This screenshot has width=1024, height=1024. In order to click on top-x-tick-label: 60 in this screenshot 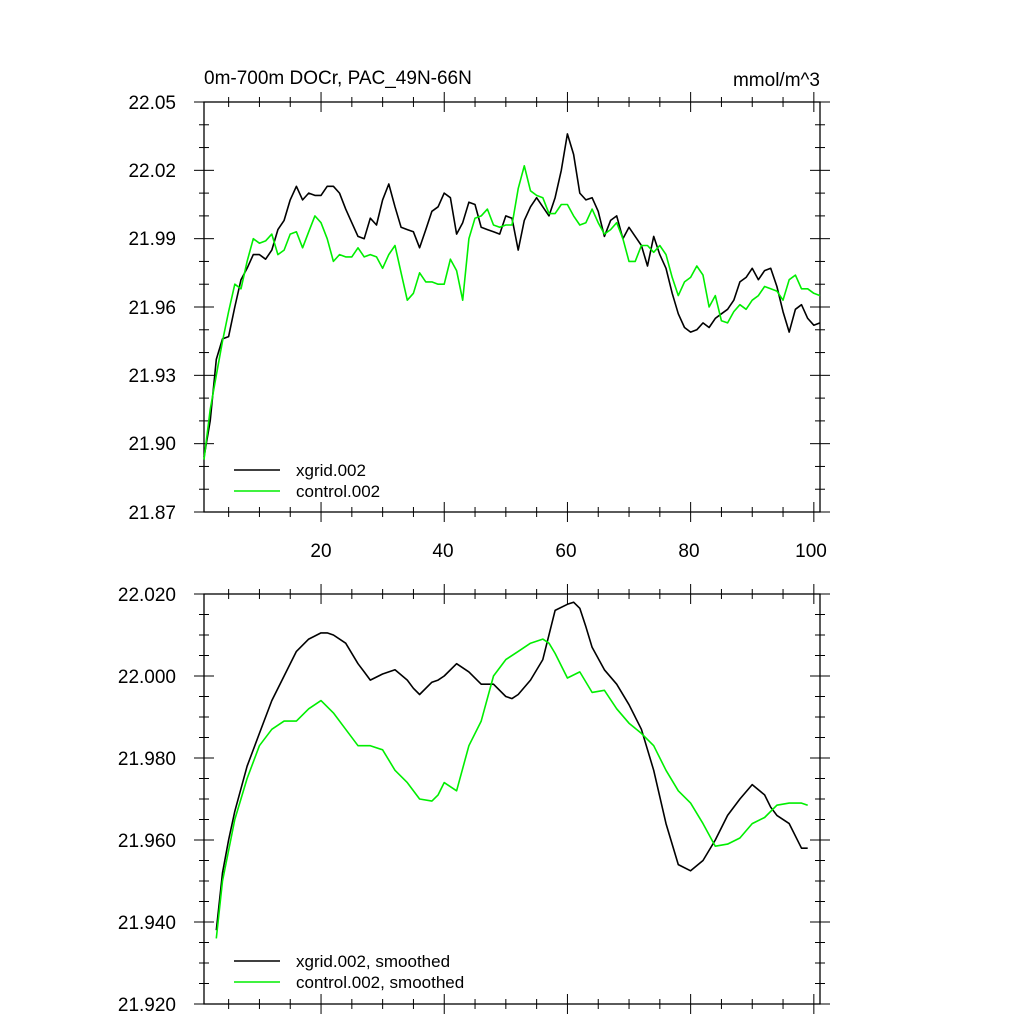, I will do `click(565, 551)`.